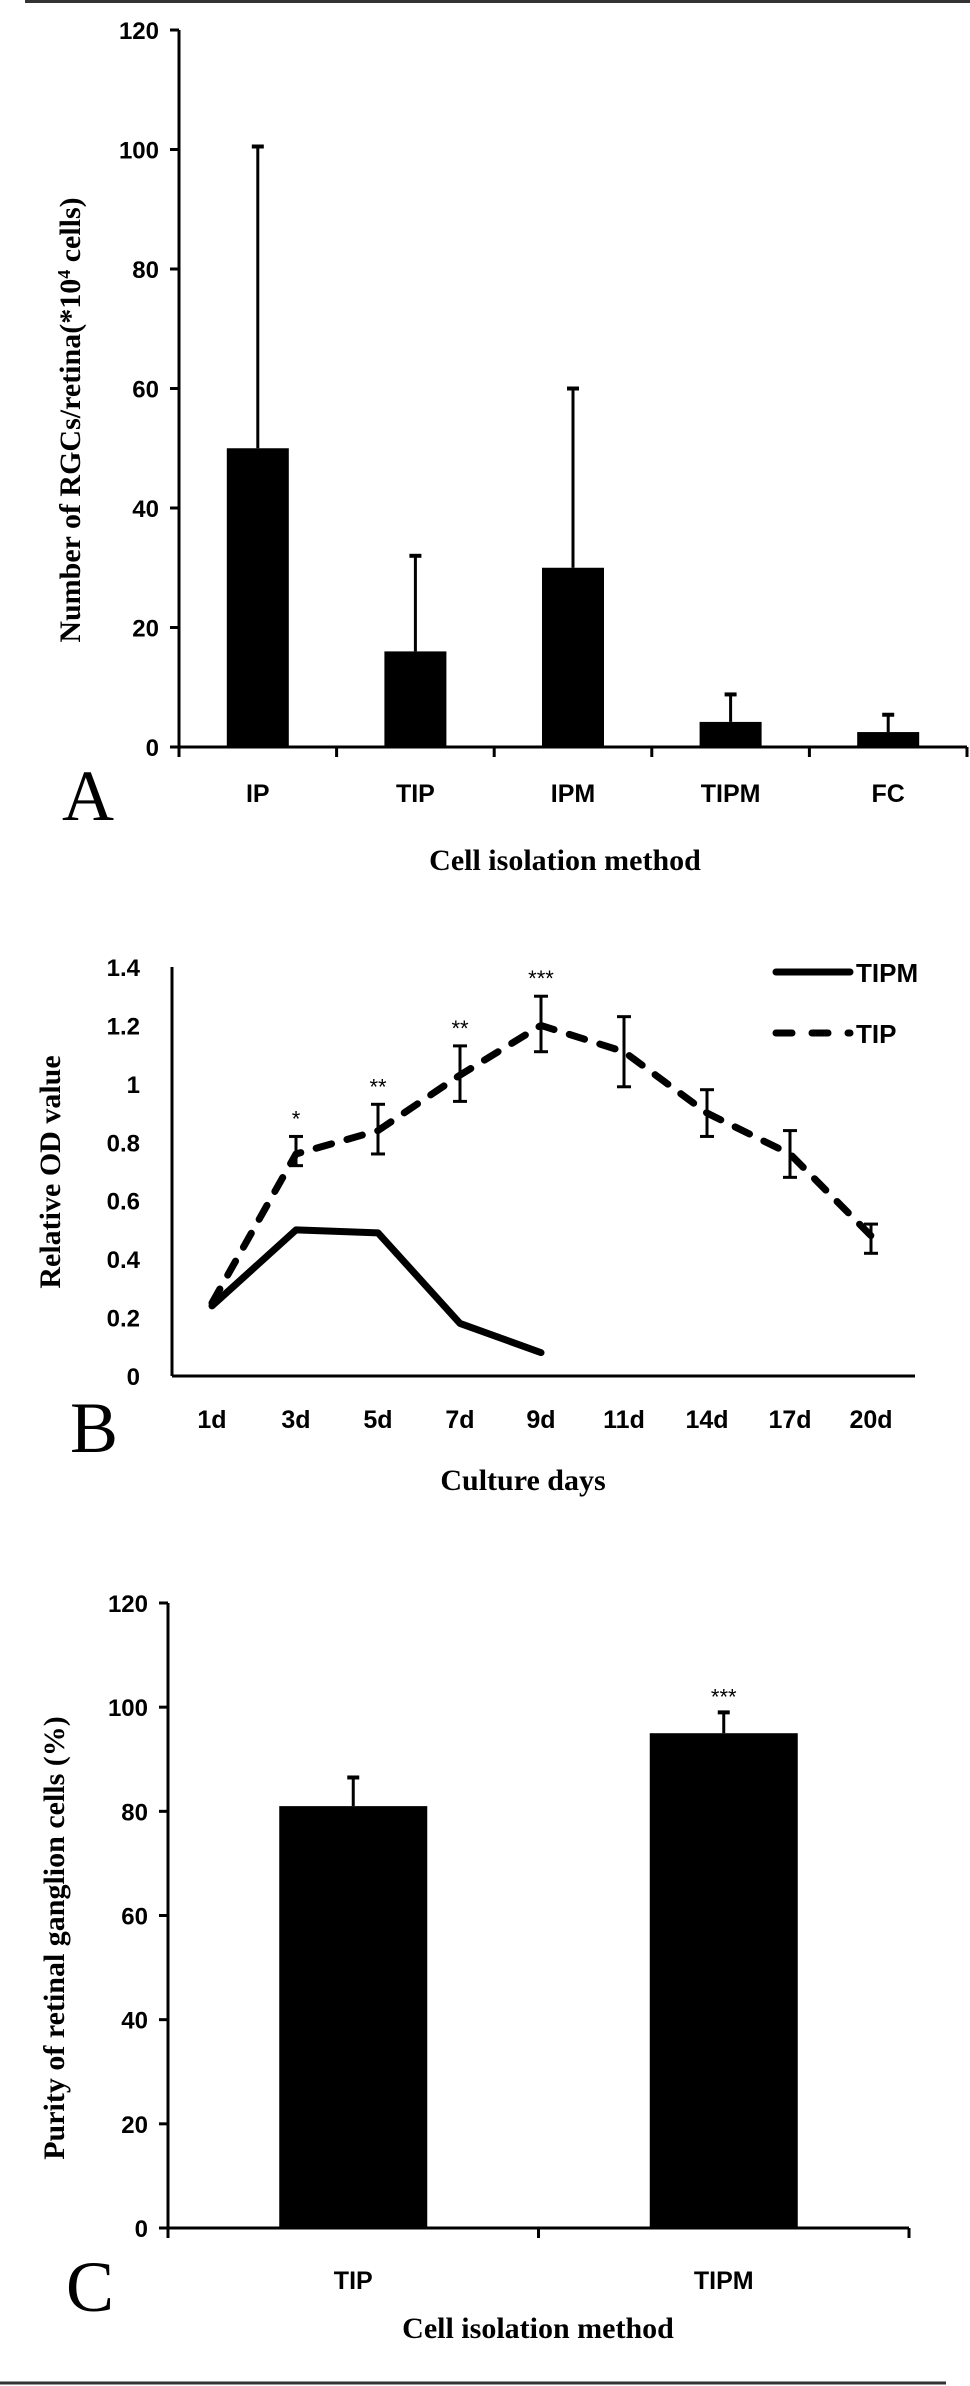  What do you see at coordinates (573, 794) in the screenshot?
I see `x-tick-label: IPM` at bounding box center [573, 794].